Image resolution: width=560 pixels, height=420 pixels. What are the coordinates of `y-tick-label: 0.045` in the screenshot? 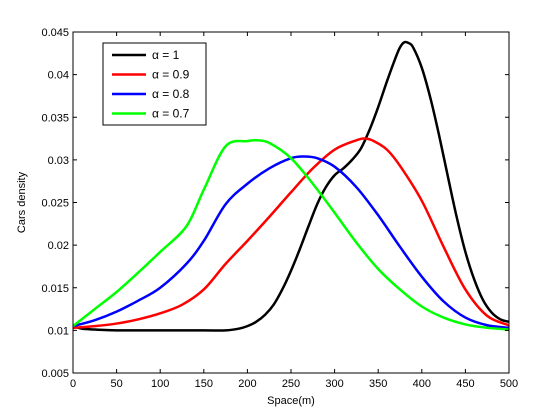 It's located at (55, 33).